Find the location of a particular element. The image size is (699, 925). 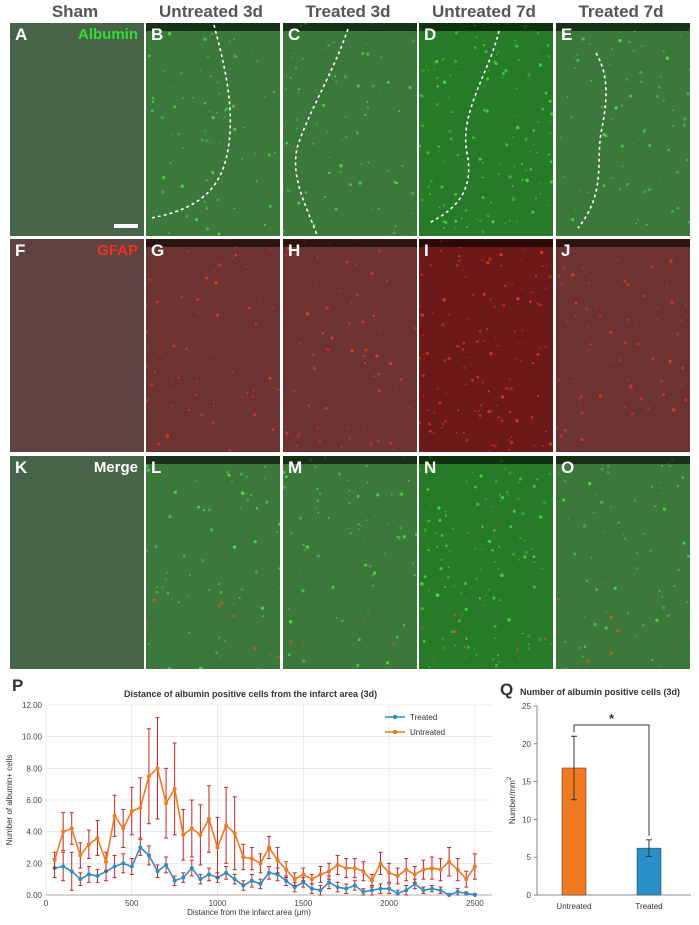

y-tick-label: 0 is located at coordinates (529, 895).